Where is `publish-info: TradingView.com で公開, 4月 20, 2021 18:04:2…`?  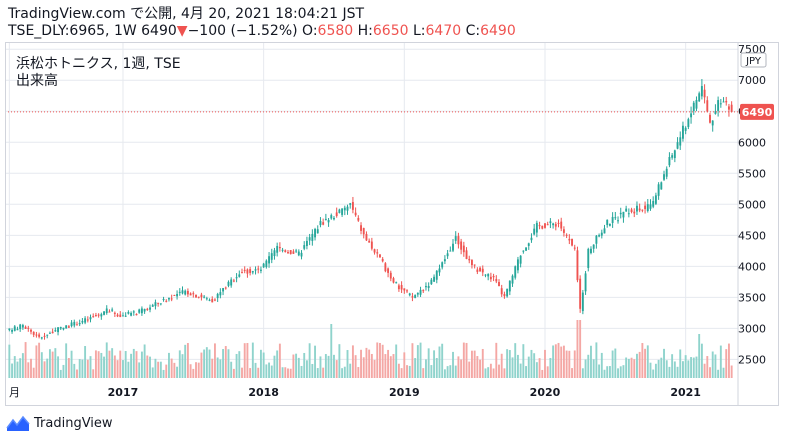 publish-info: TradingView.com で公開, 4月 20, 2021 18:04:2… is located at coordinates (186, 14).